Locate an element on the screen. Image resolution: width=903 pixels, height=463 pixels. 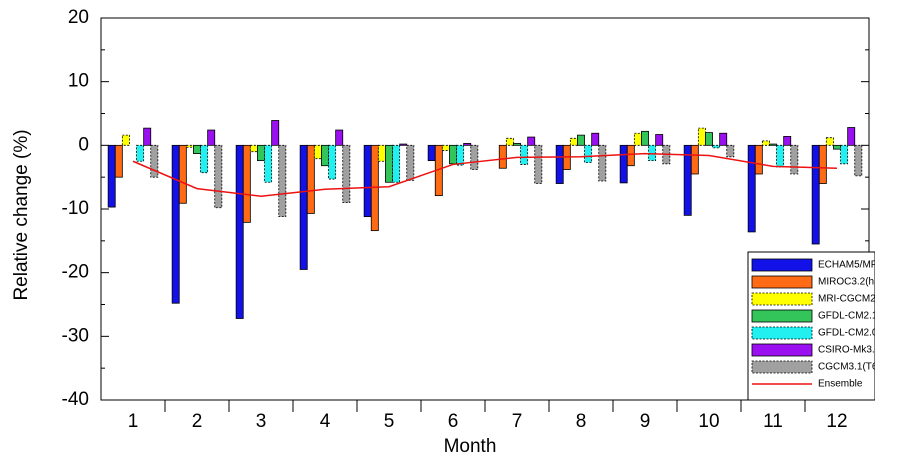
x-tick-label: 9 is located at coordinates (645, 421).